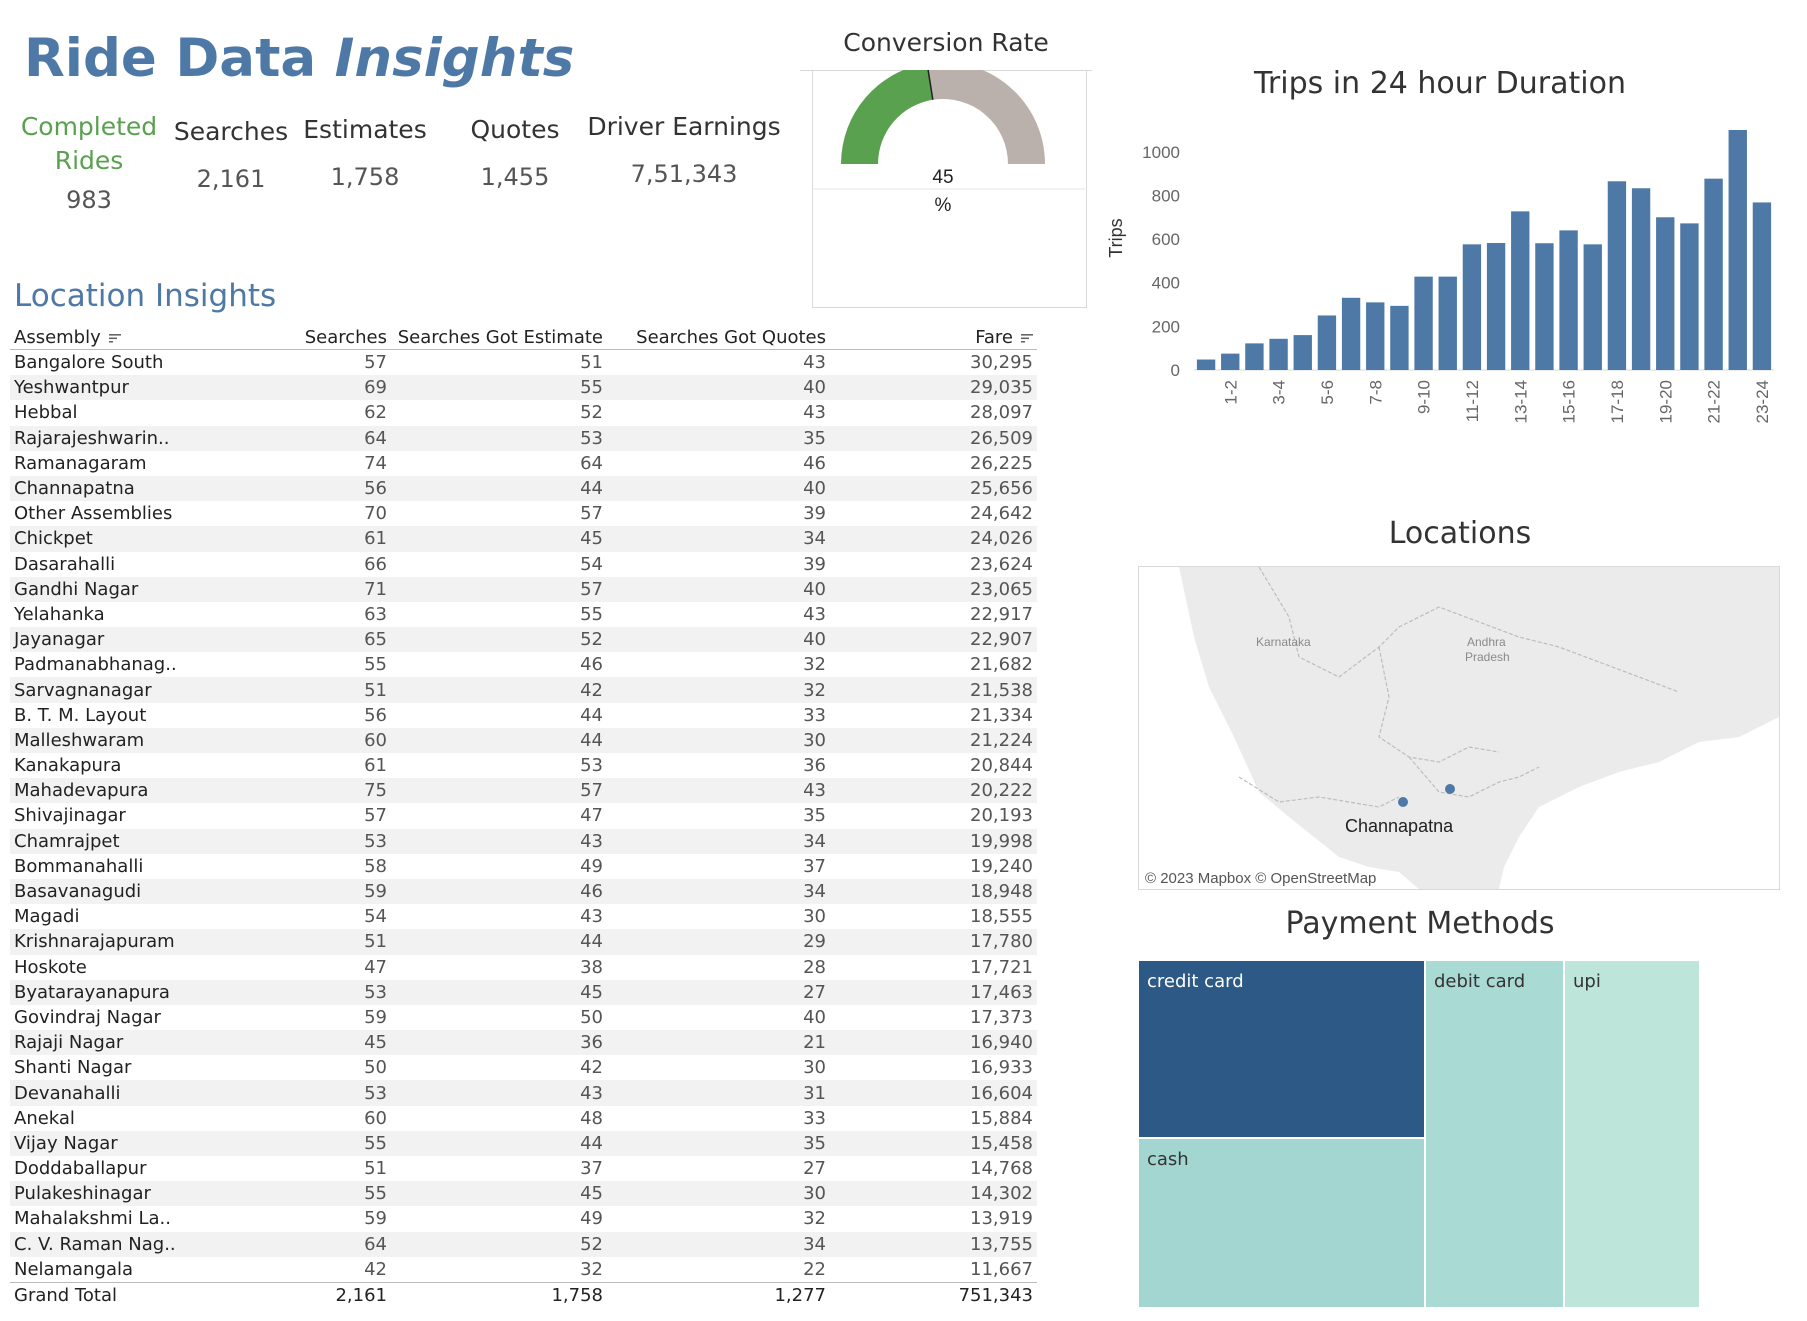 This screenshot has height=1321, width=1807. What do you see at coordinates (1281, 1223) in the screenshot?
I see `treemap-cash: cash` at bounding box center [1281, 1223].